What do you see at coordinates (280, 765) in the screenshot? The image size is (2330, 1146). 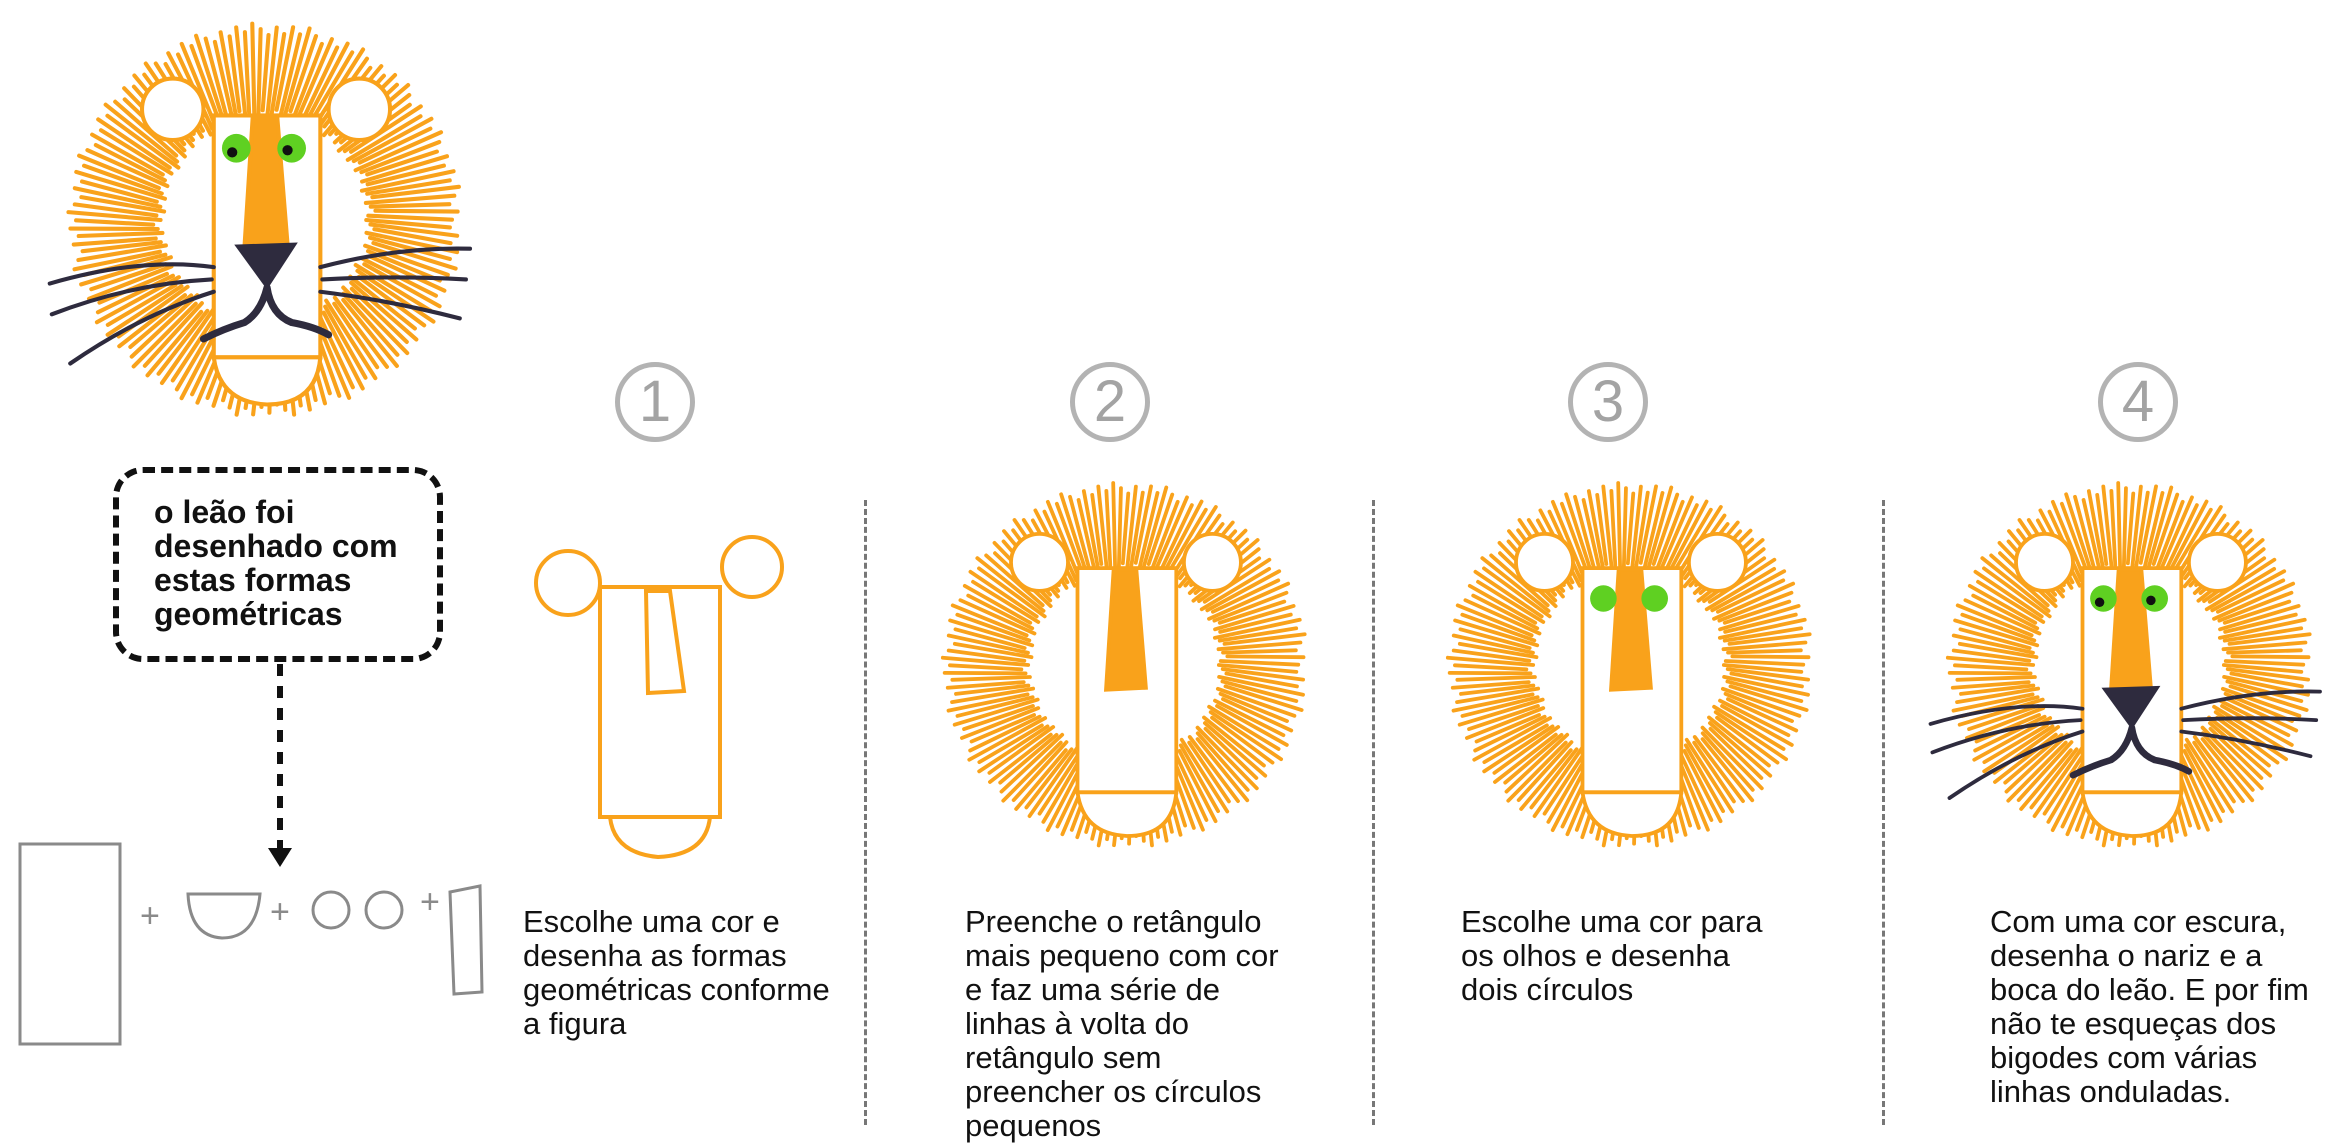 I see `arrow-down-icon` at bounding box center [280, 765].